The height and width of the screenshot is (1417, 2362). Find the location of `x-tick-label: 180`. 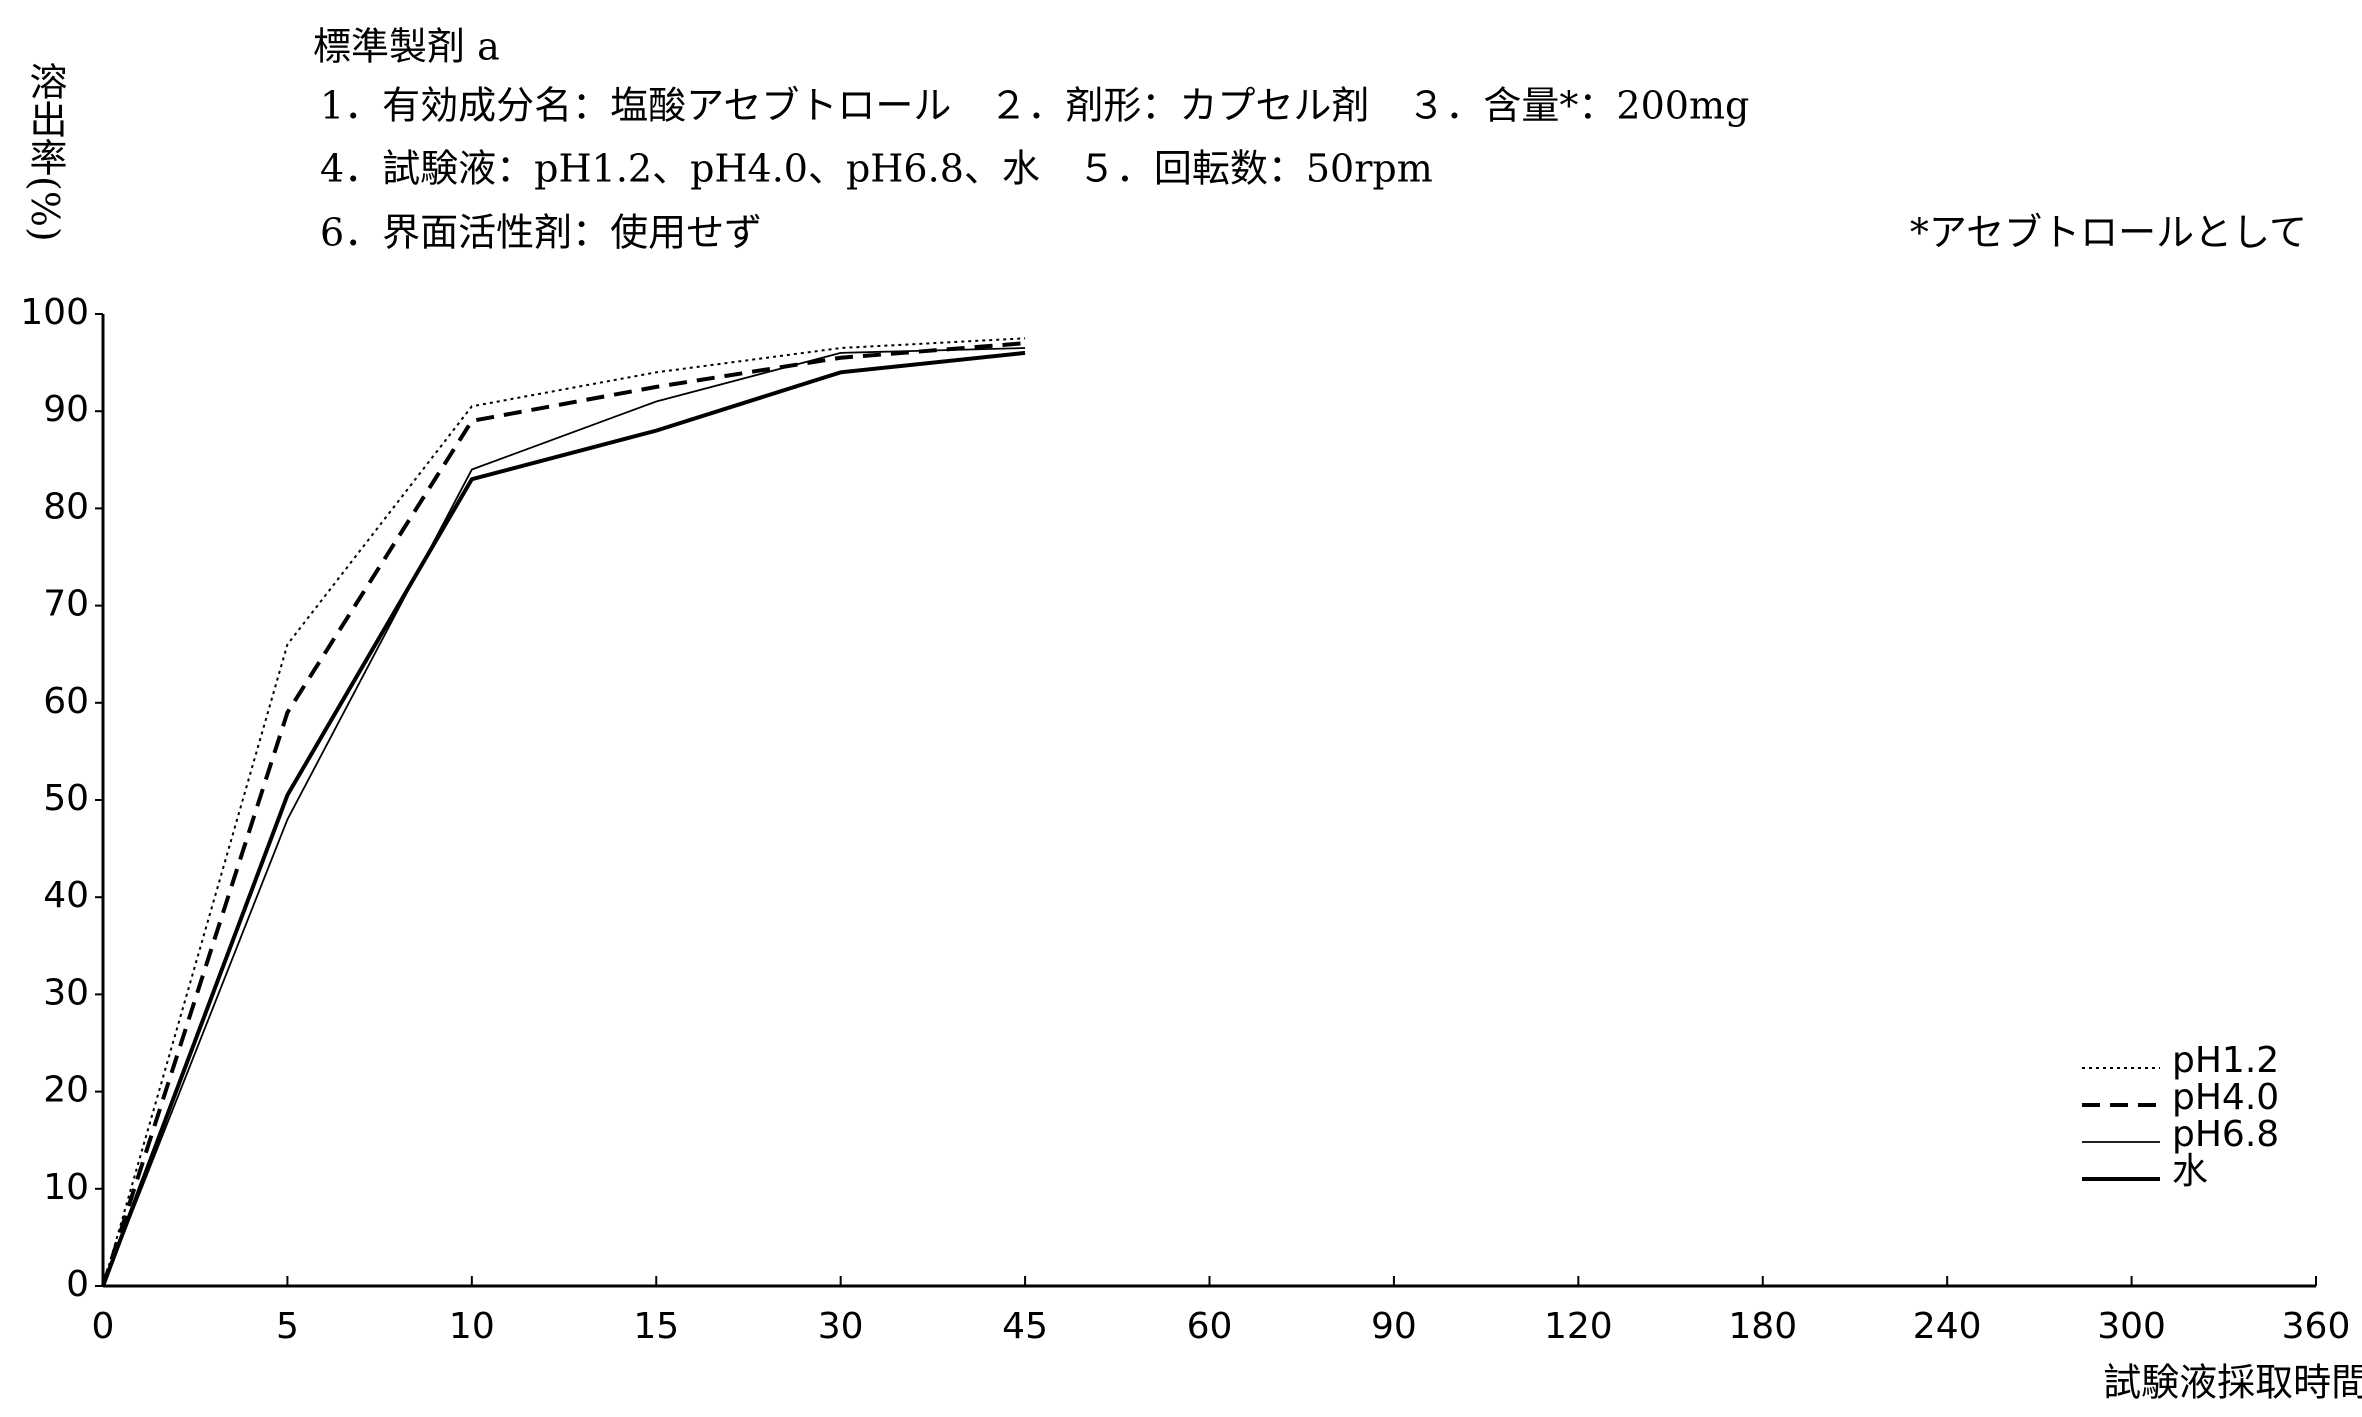

x-tick-label: 180 is located at coordinates (1762, 1326).